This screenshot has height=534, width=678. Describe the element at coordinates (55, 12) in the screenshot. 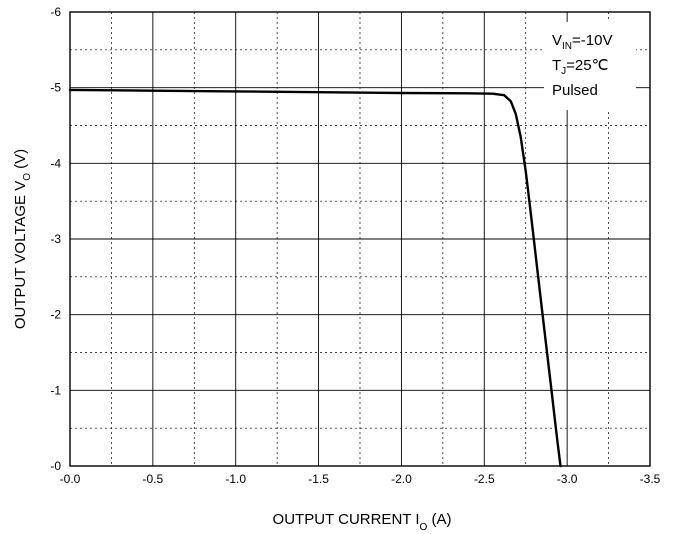

I see `y-tick-label: -6` at that location.